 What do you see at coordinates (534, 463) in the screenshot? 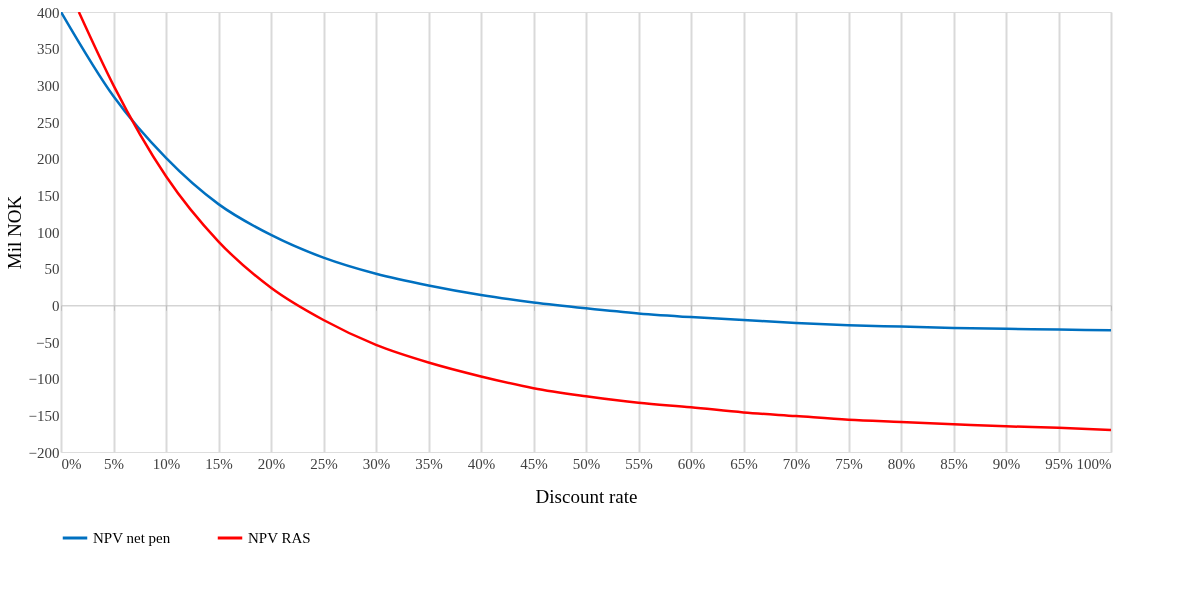
I see `x-tick-label: 45%` at bounding box center [534, 463].